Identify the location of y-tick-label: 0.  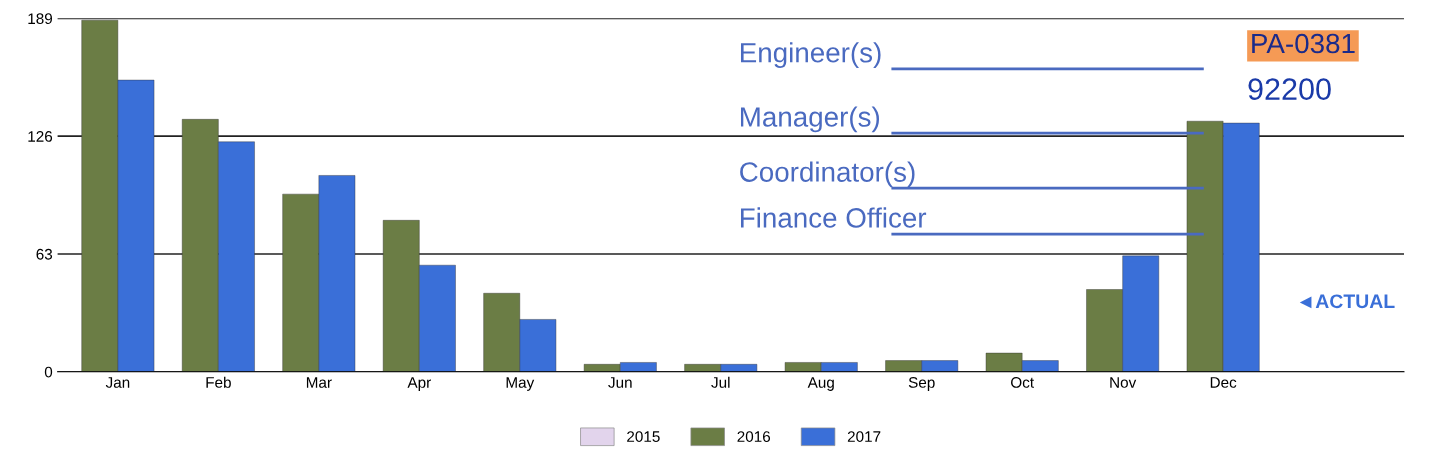
(48, 372).